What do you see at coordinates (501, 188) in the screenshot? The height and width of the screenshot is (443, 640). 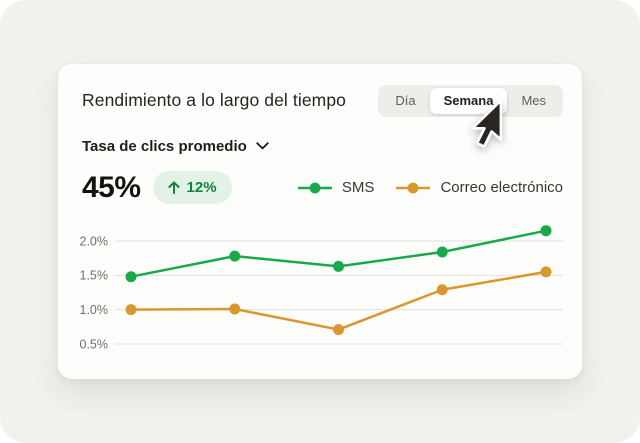 I see `legend-label-email: Correo electrónico` at bounding box center [501, 188].